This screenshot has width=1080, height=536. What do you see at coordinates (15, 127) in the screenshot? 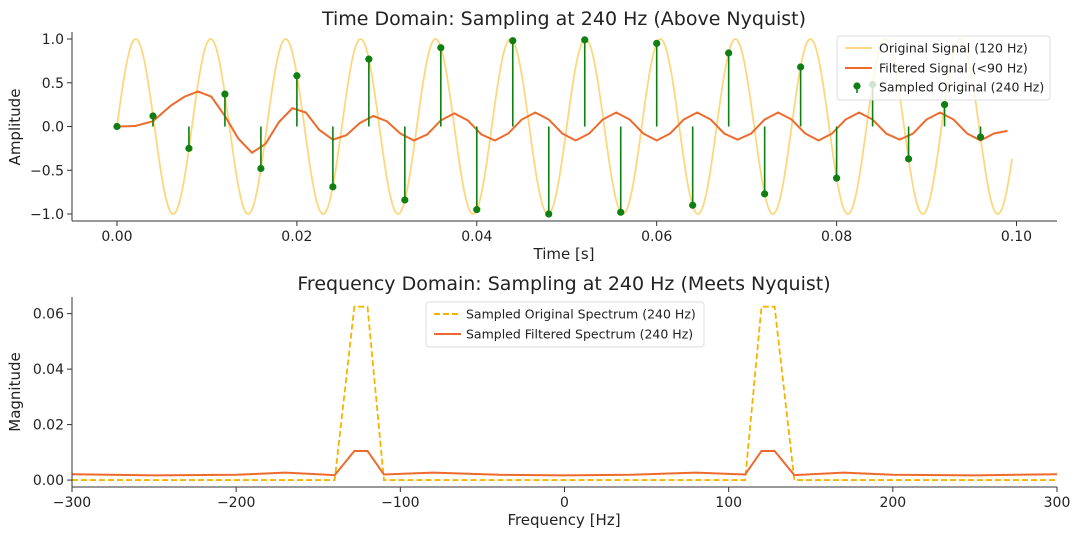
I see `time-domain-y-axis-label: Amplitude` at bounding box center [15, 127].